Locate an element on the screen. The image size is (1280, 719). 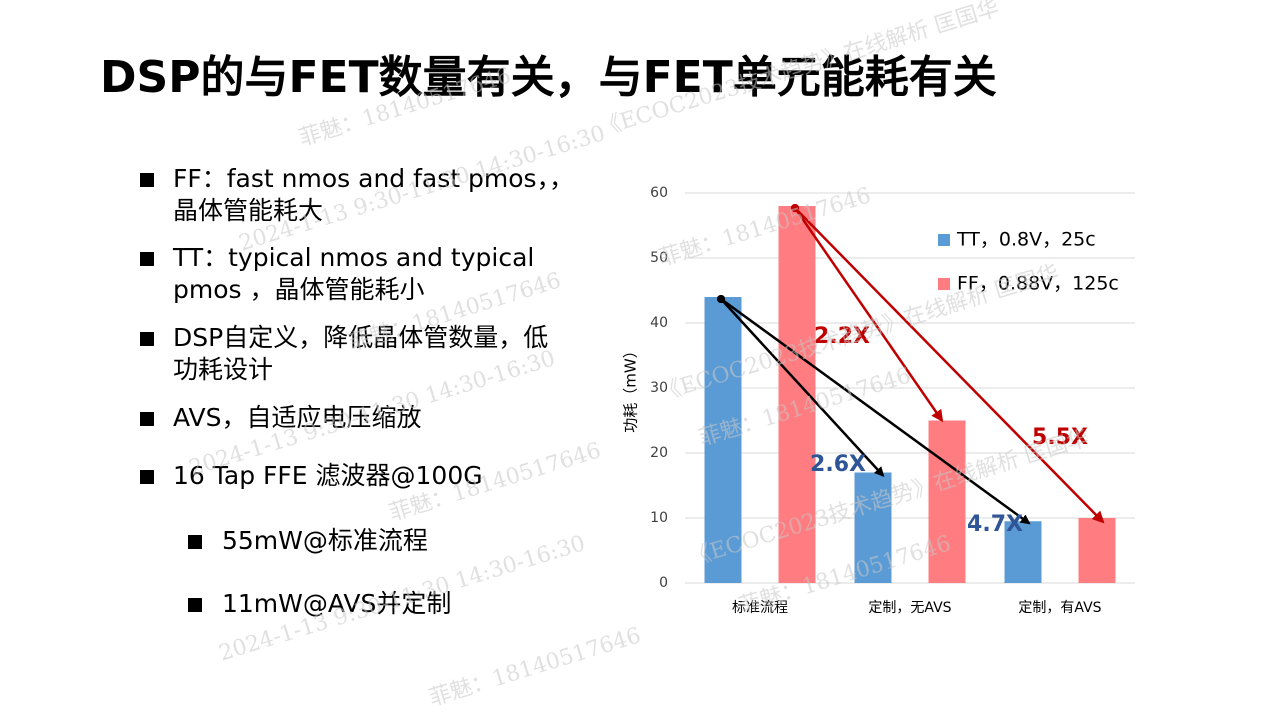
legend-label: TT，0.8V，25c is located at coordinates (1026, 240).